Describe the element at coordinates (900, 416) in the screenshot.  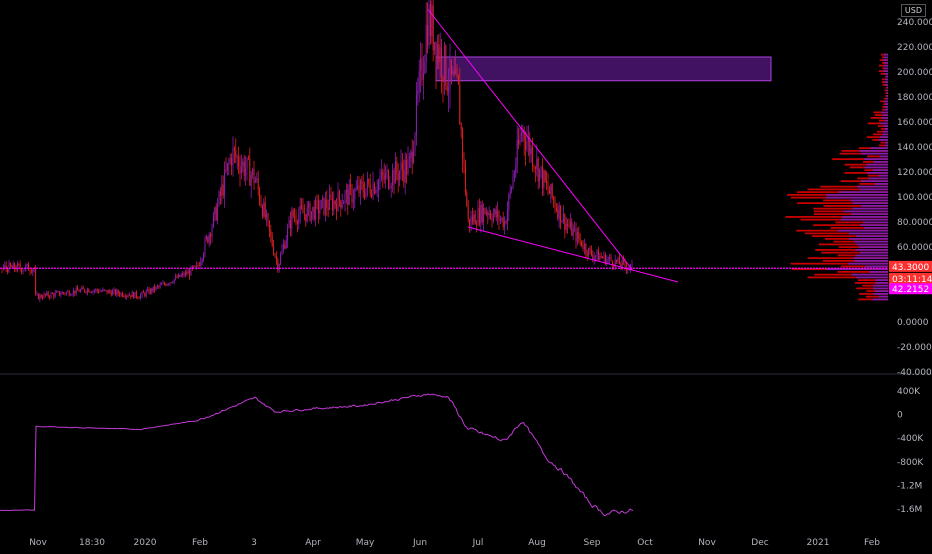
I see `indicator-axis-tick-label: 0` at that location.